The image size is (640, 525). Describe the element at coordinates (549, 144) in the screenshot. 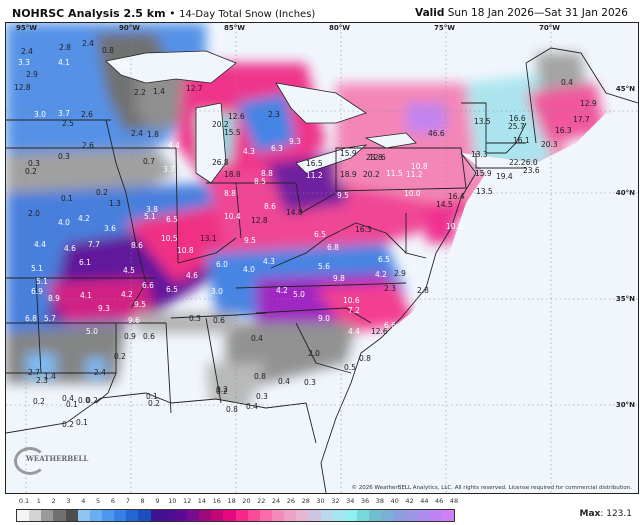

I see `snowfall-value: 20.3` at that location.